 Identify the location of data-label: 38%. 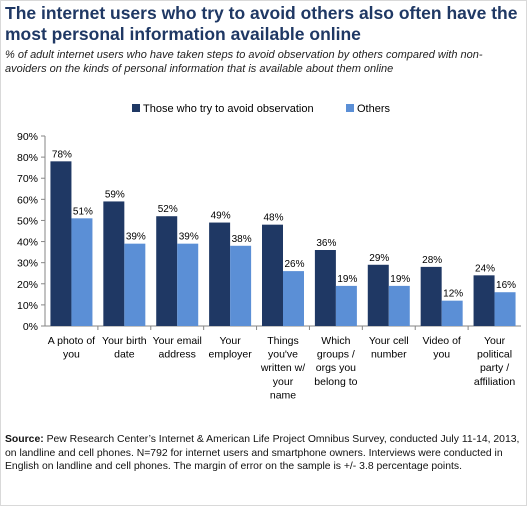
(242, 239).